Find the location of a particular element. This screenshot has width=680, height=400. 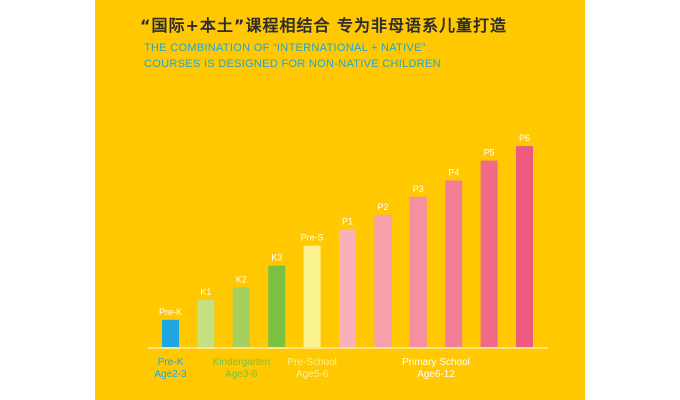

bar-p2 is located at coordinates (383, 280).